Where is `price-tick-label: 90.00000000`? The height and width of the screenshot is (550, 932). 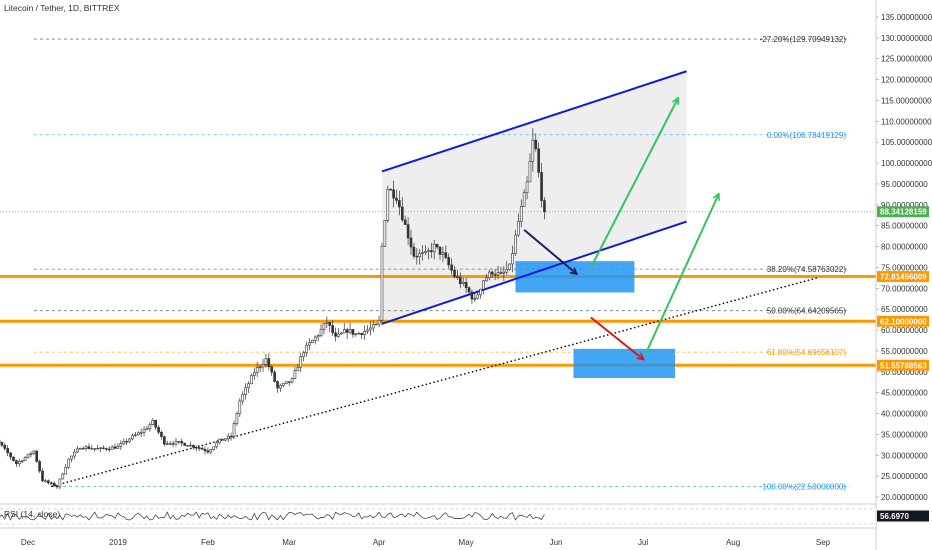
price-tick-label: 90.00000000 is located at coordinates (904, 205).